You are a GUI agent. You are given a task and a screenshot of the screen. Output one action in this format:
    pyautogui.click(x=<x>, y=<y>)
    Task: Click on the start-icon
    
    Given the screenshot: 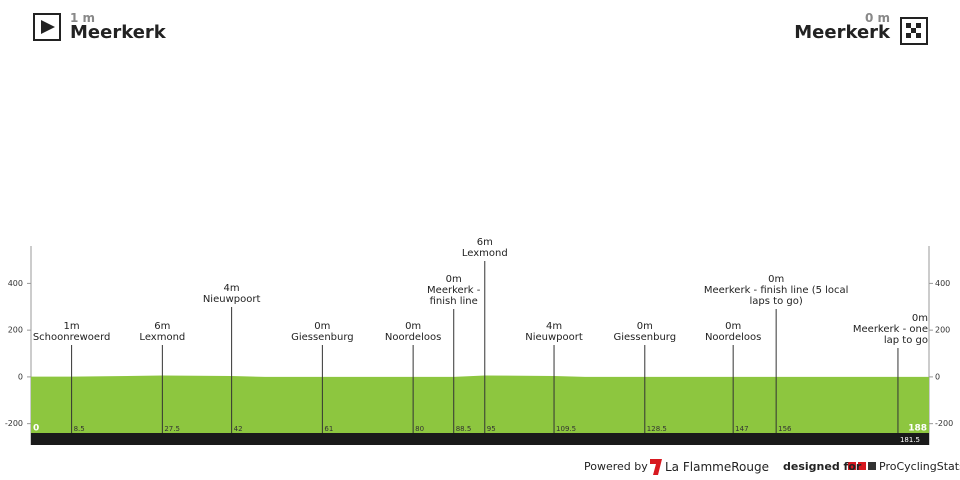 What is the action you would take?
    pyautogui.click(x=47, y=27)
    